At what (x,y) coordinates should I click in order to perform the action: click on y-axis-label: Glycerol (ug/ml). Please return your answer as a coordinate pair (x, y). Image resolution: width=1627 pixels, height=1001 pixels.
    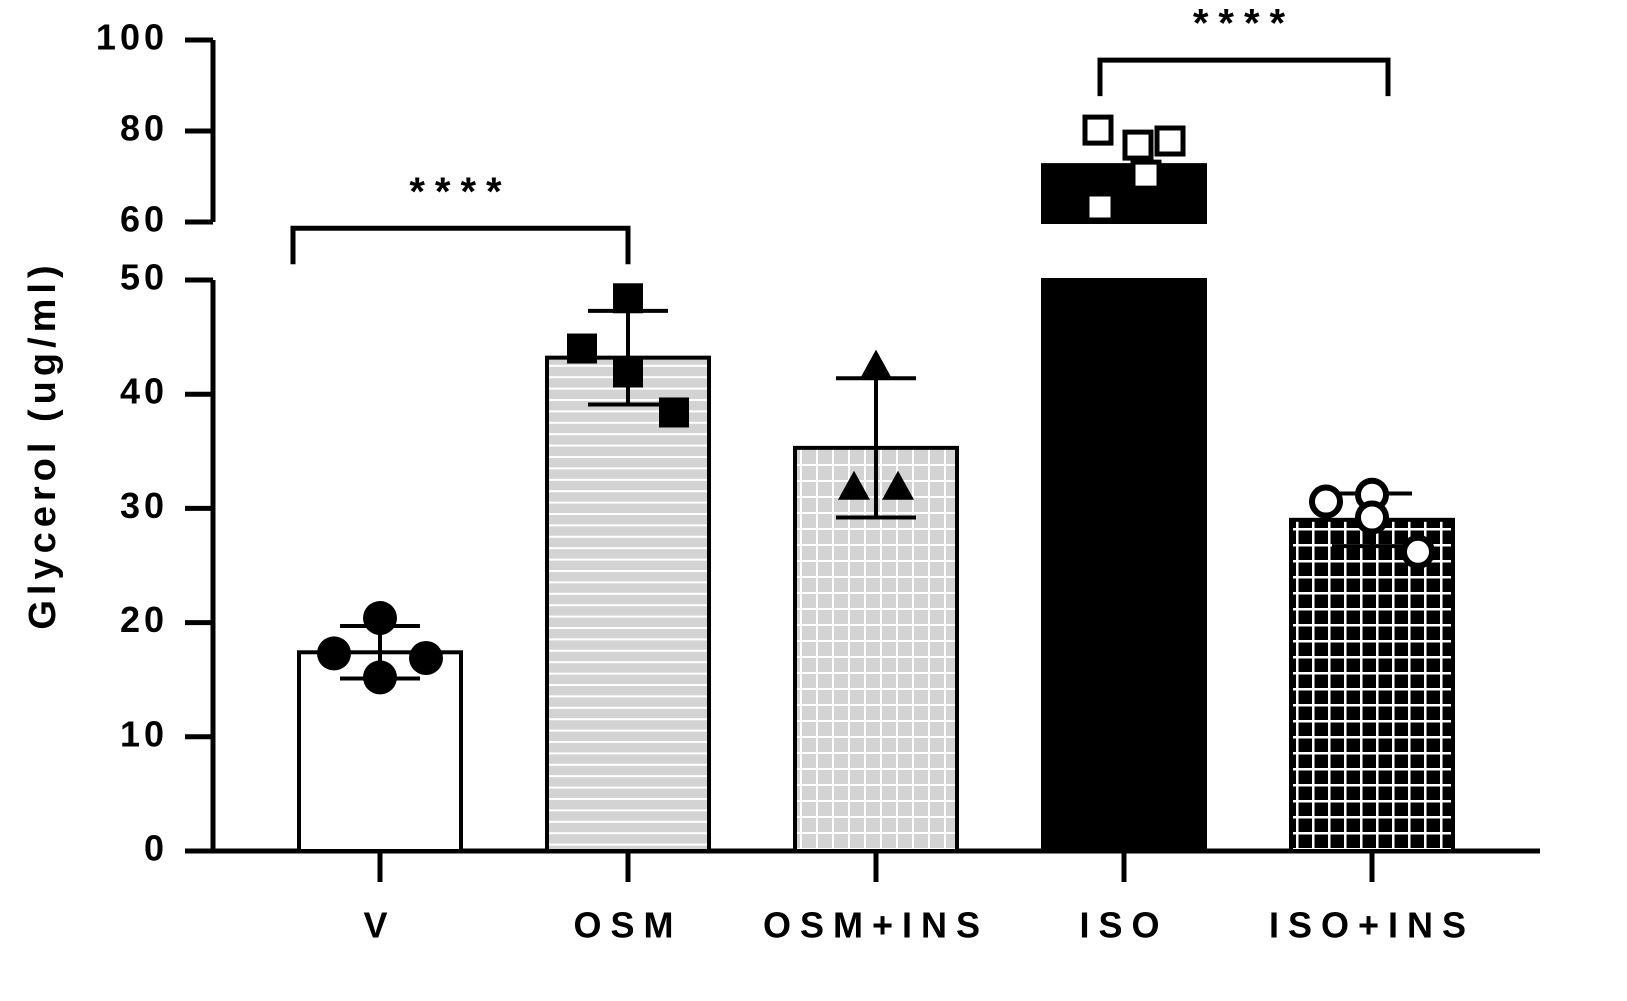
    Looking at the image, I should click on (43, 444).